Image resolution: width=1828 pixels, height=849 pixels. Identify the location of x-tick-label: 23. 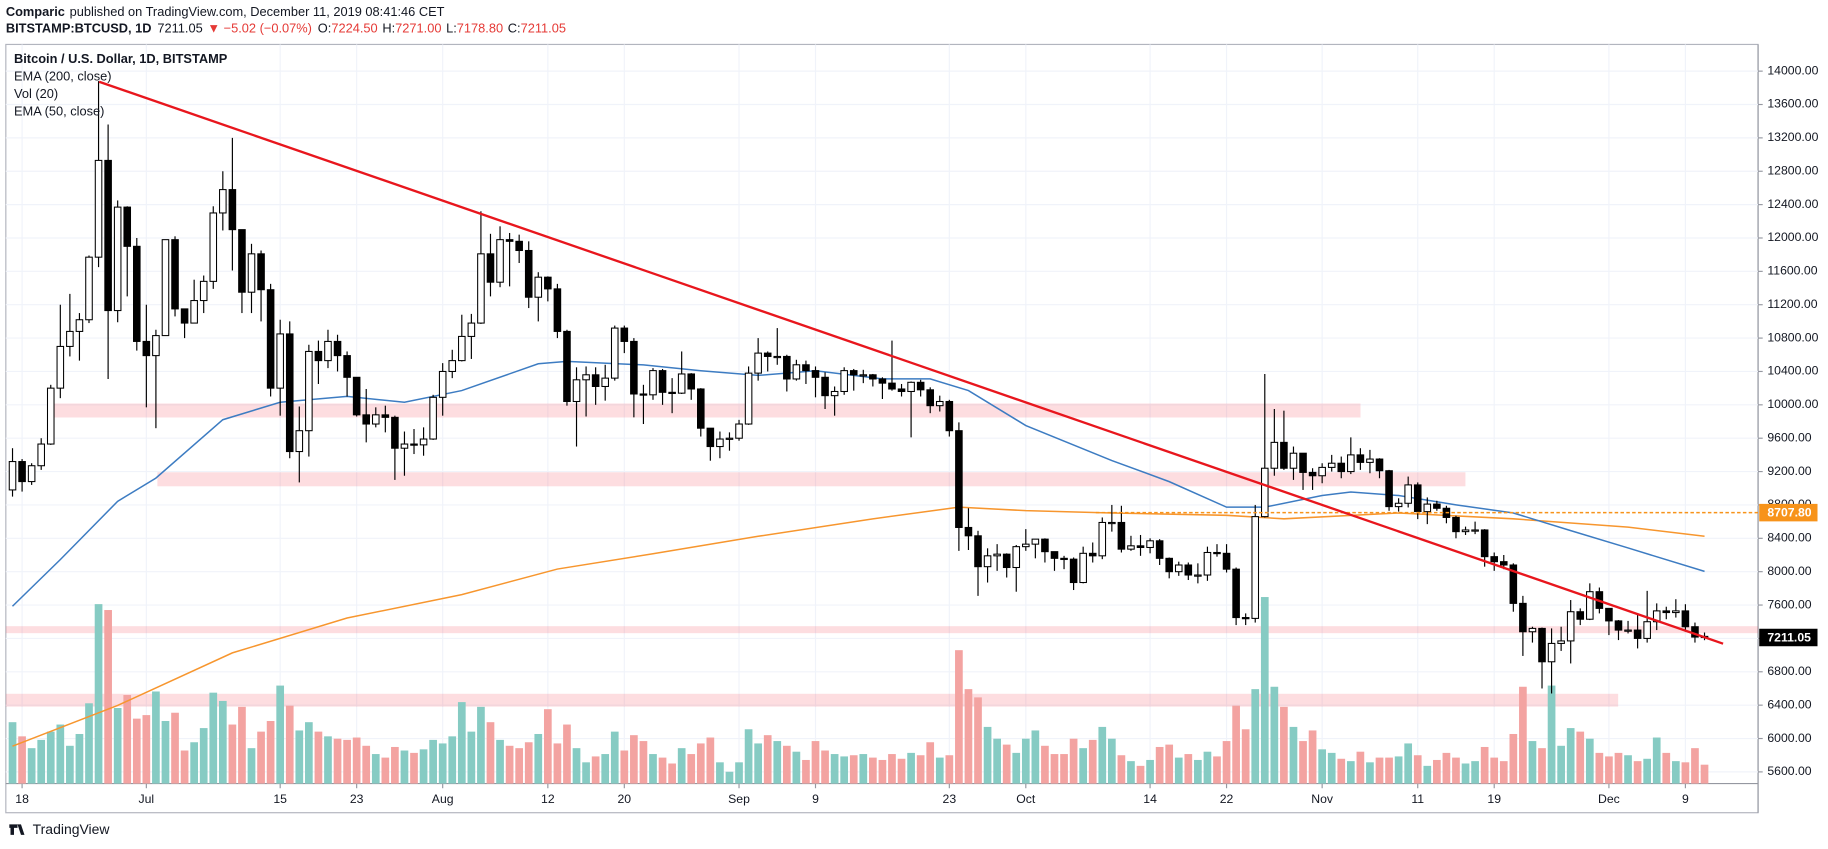
(357, 799).